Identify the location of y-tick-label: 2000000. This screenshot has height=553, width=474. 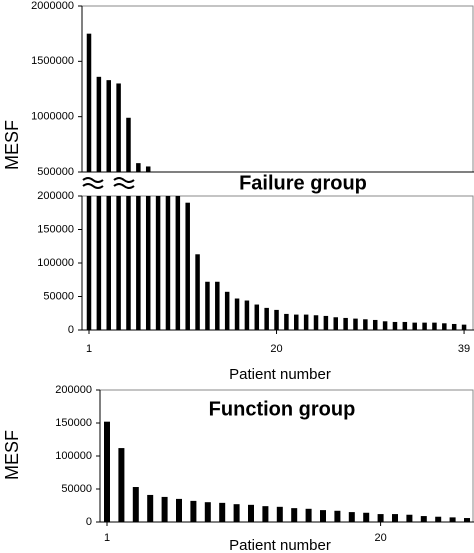
(52, 6).